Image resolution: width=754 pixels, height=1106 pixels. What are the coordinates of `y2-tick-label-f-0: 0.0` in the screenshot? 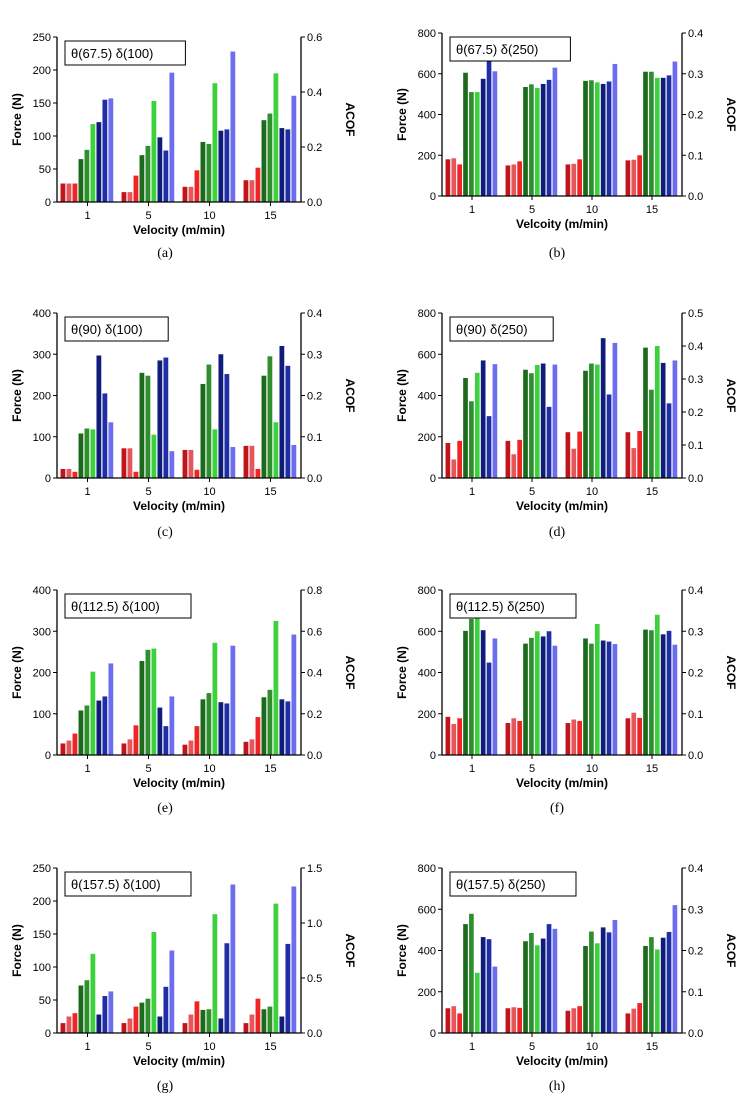 It's located at (695, 756).